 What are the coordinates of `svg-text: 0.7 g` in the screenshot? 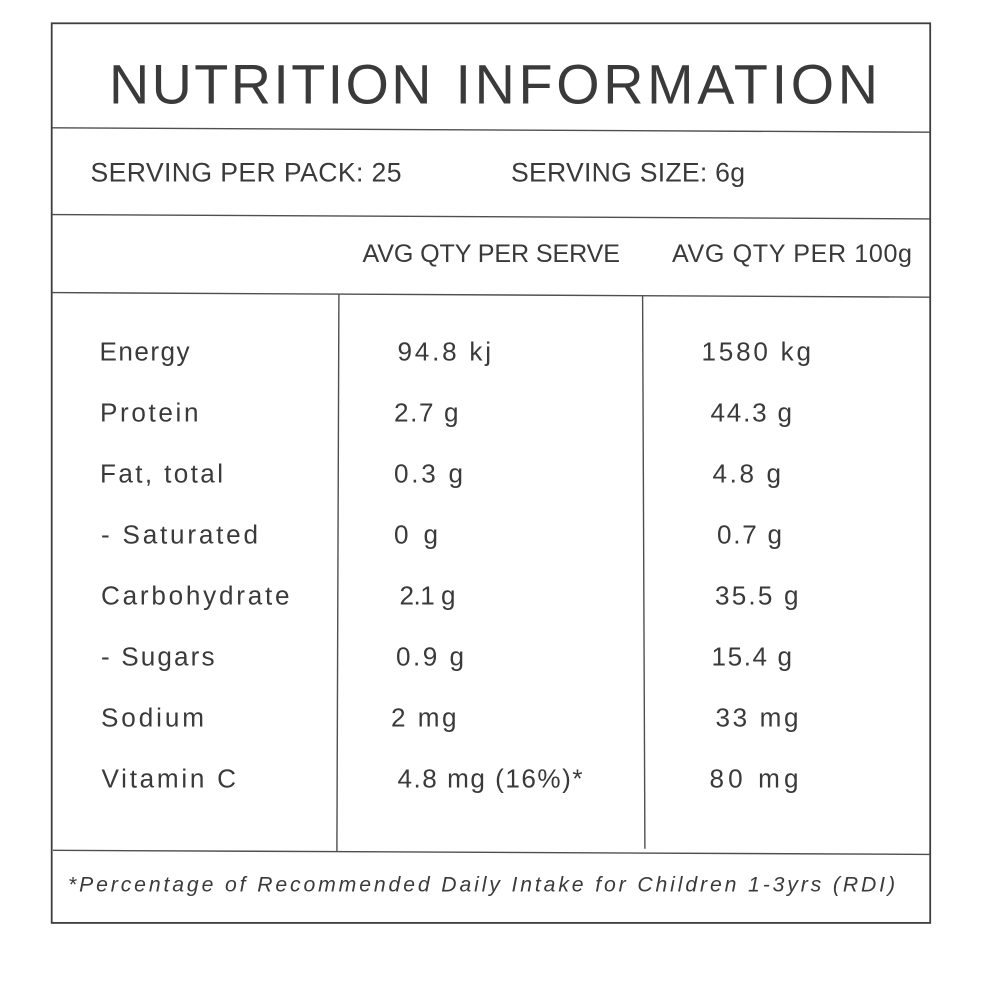 It's located at (749, 535).